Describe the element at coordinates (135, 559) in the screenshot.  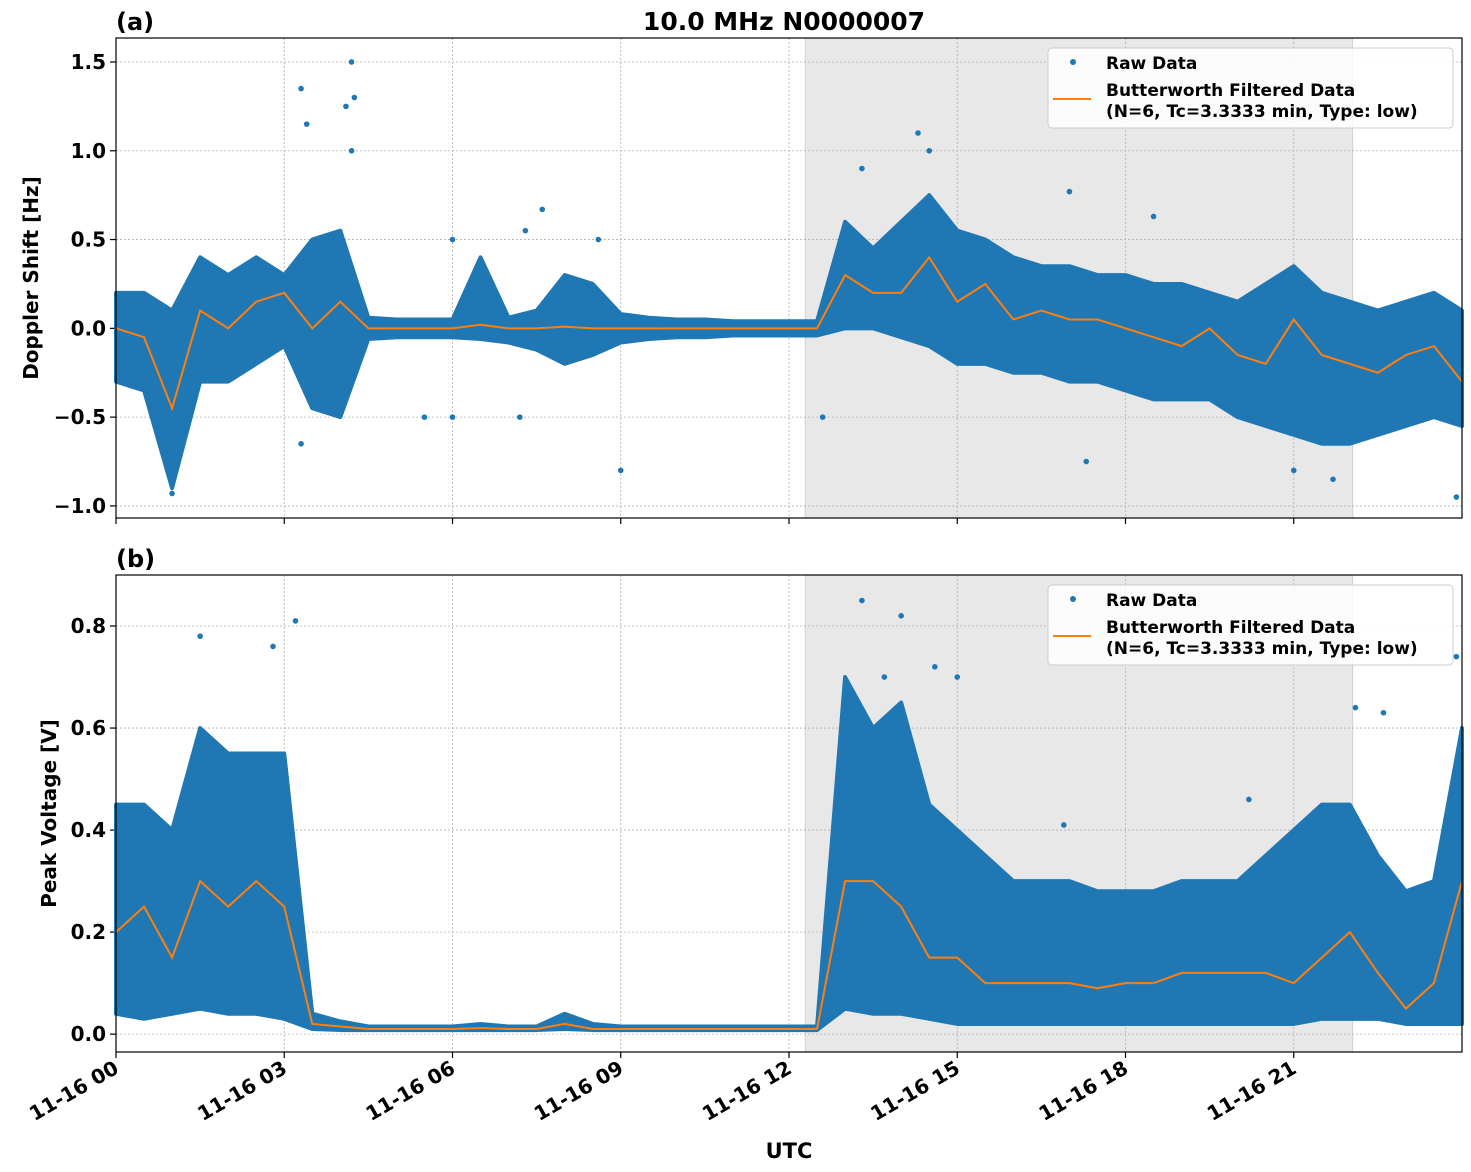
I see `panel-b-label: (b)` at that location.